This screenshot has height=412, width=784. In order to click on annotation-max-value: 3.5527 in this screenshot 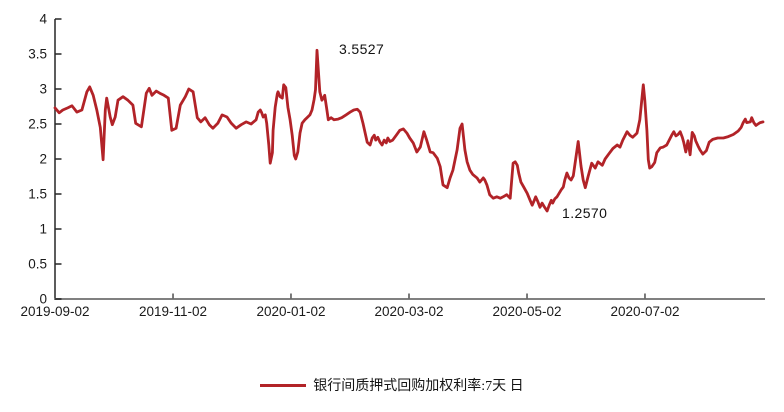, I will do `click(361, 49)`.